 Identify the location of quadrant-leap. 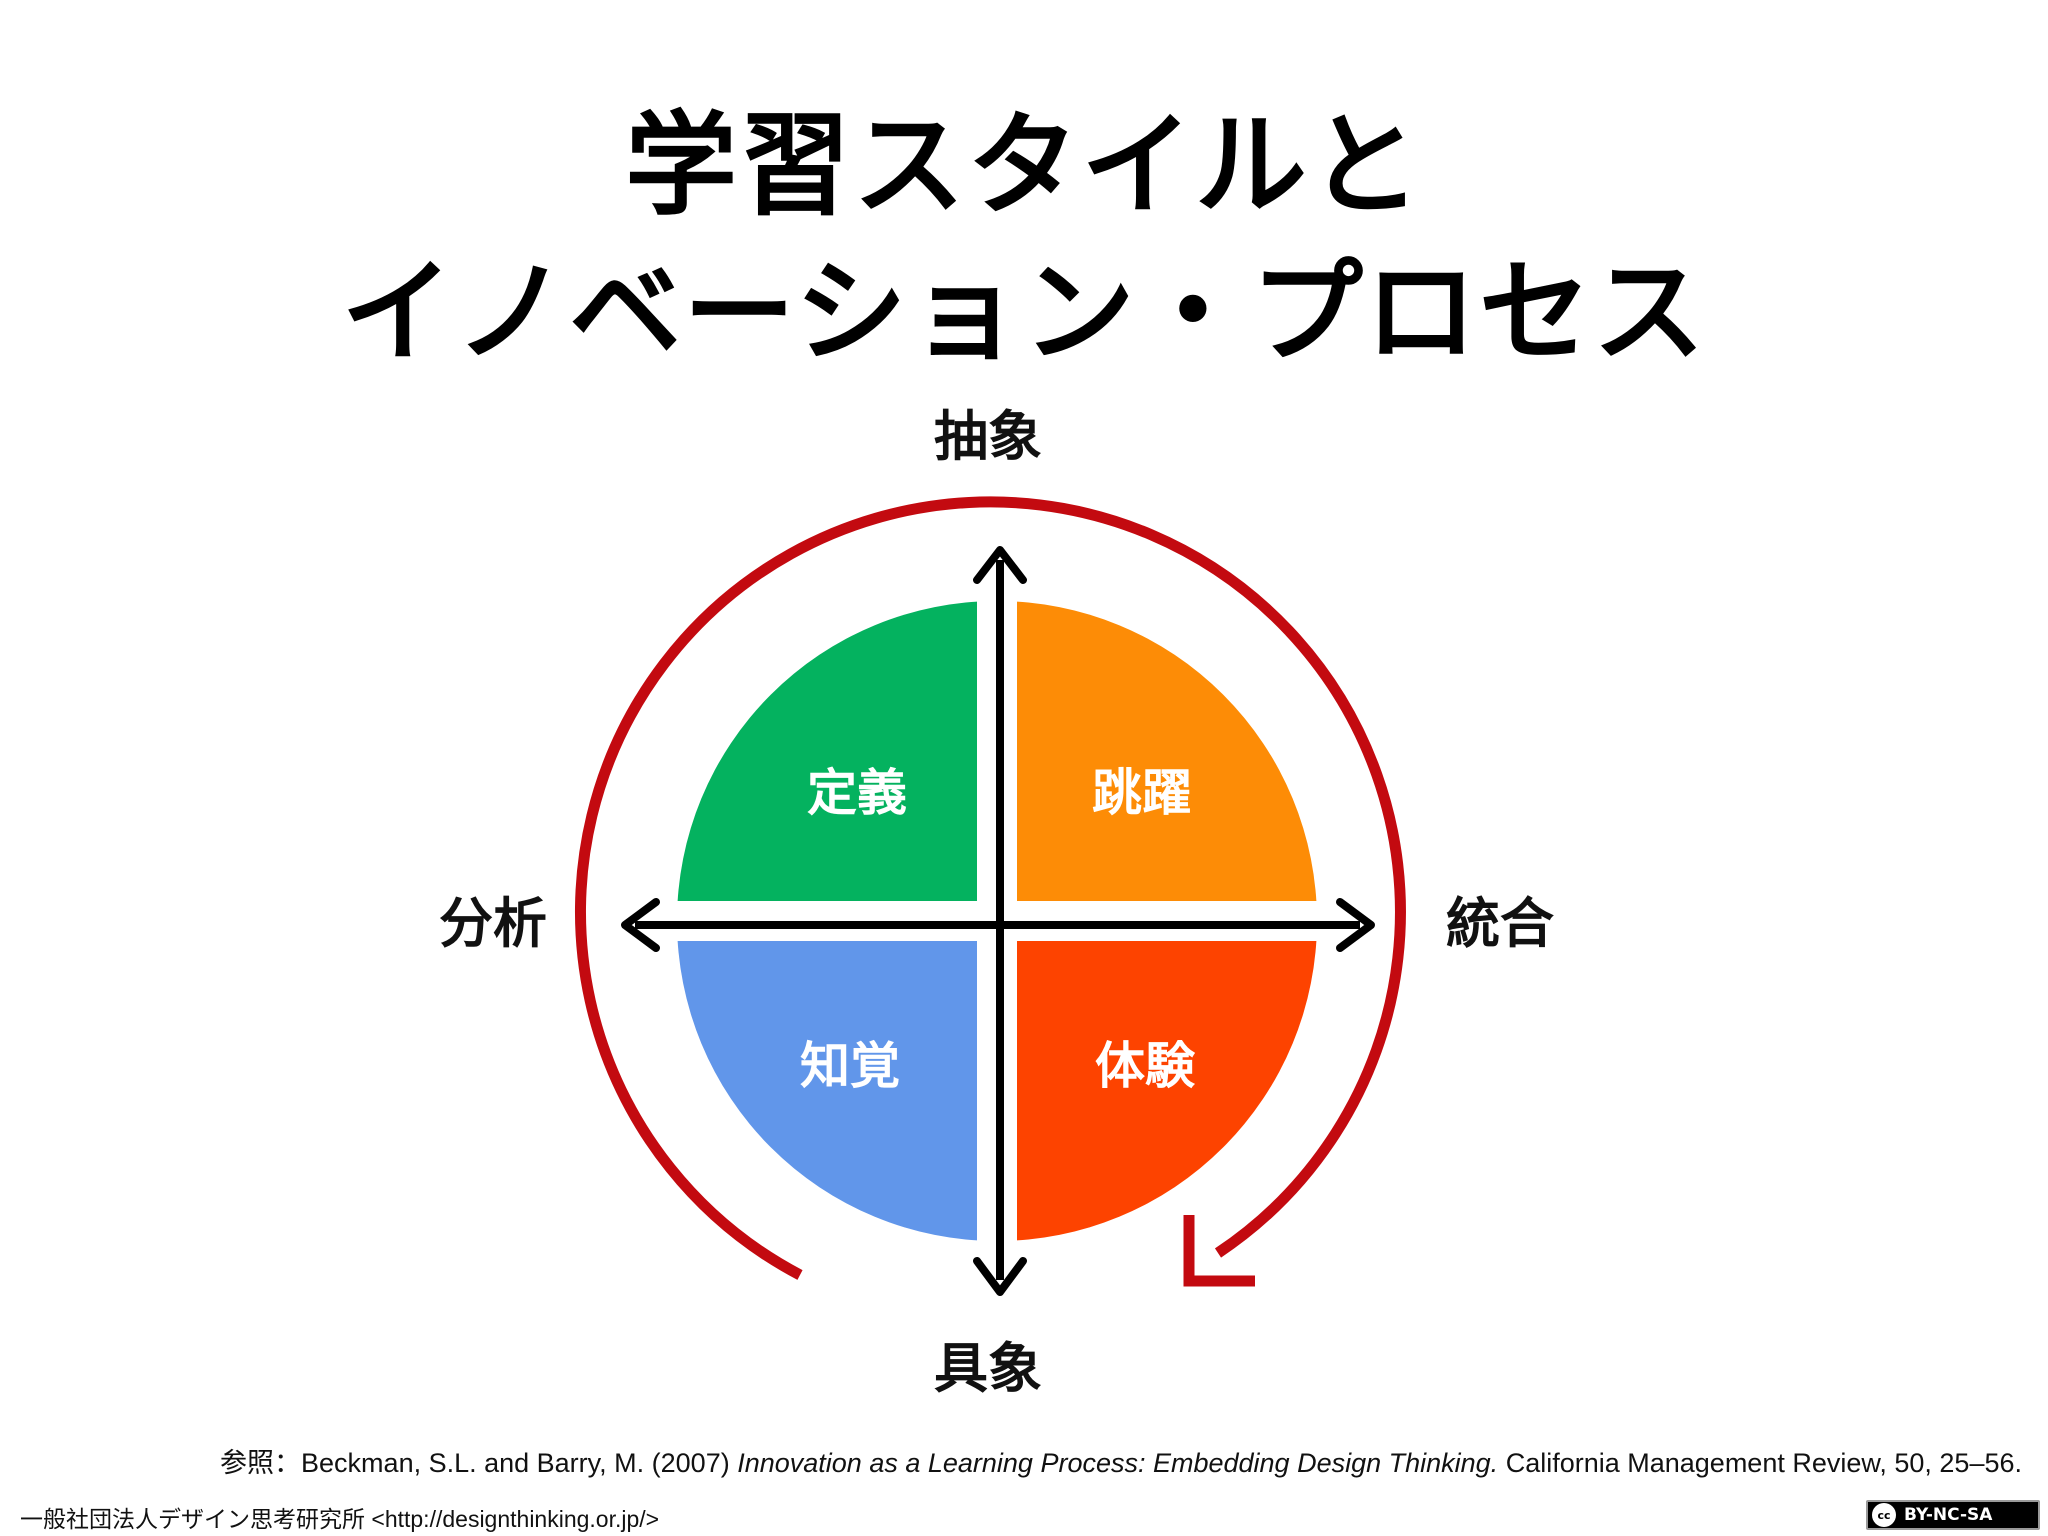
(1167, 751).